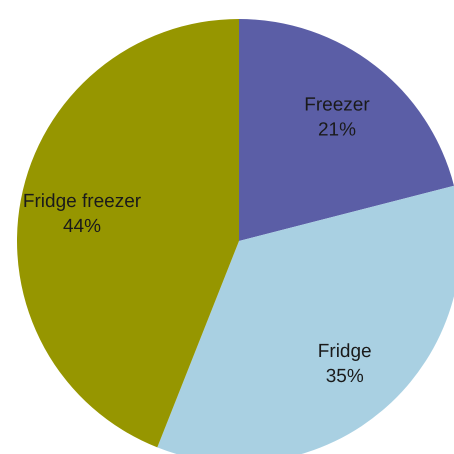  Describe the element at coordinates (337, 130) in the screenshot. I see `data-label: 21%` at that location.